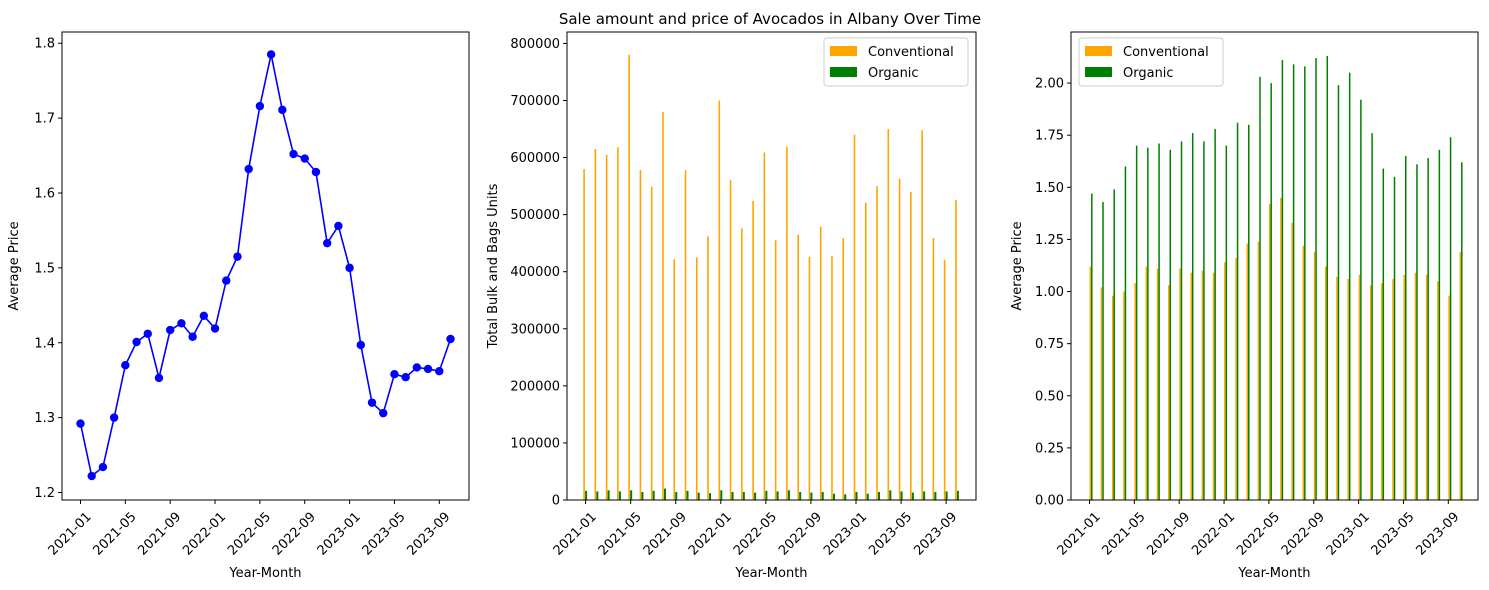 This screenshot has width=1489, height=590. Describe the element at coordinates (44, 268) in the screenshot. I see `y-tick-label: 1.5` at that location.